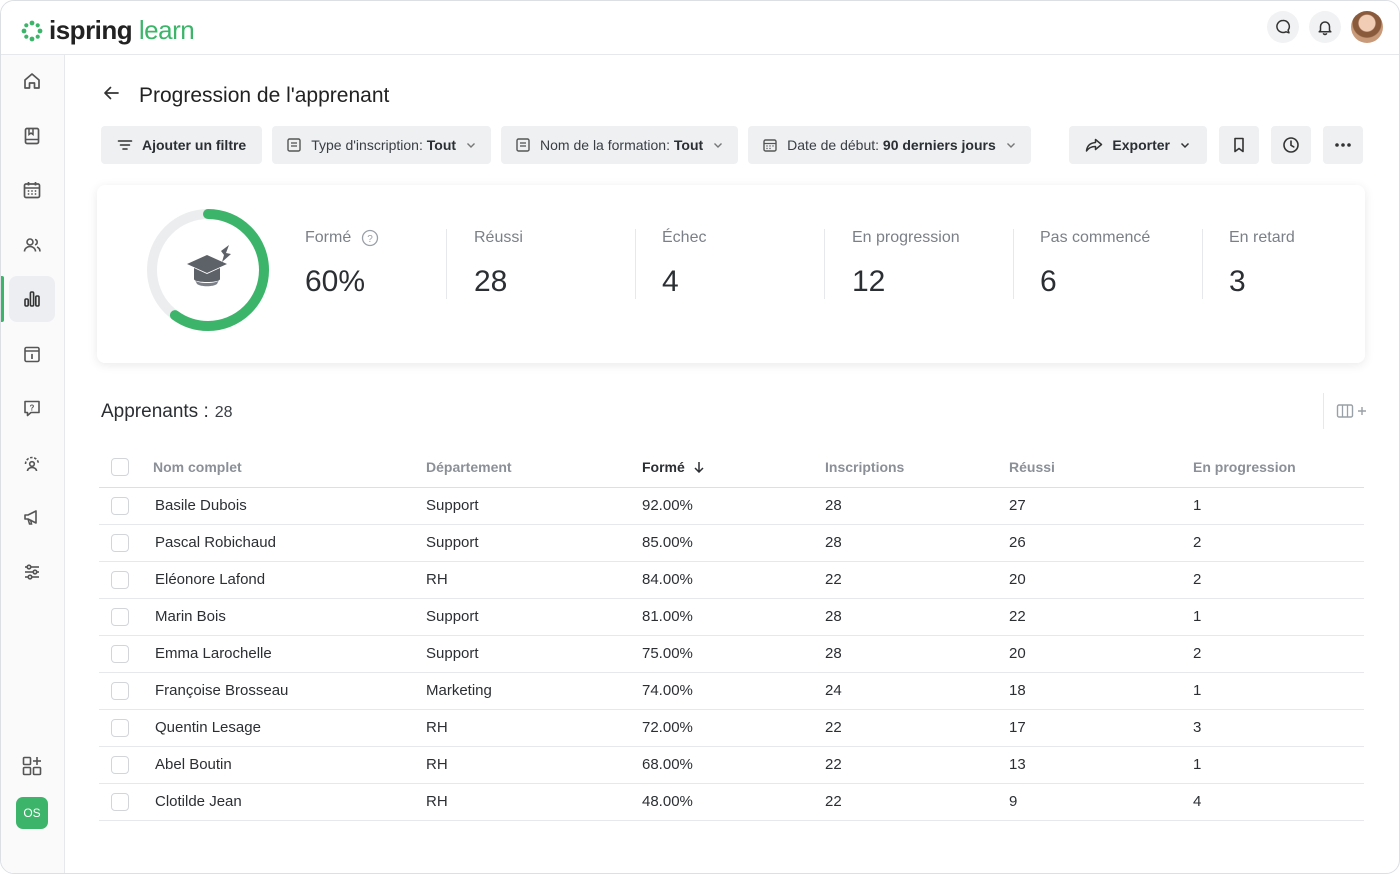  What do you see at coordinates (289, 802) in the screenshot?
I see `cell-name: Clotilde Jean` at bounding box center [289, 802].